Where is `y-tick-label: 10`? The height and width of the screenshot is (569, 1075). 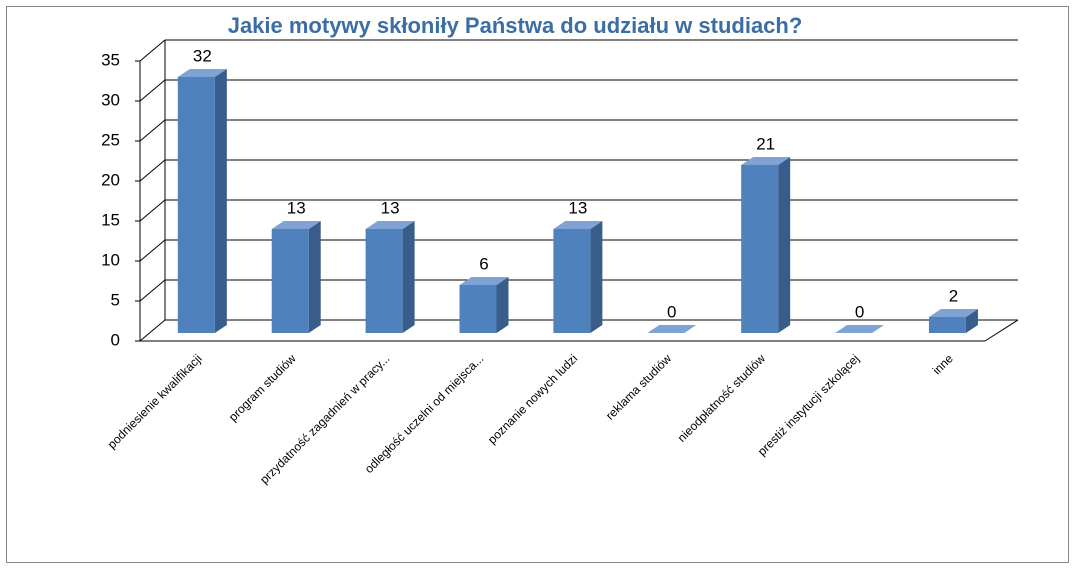 y-tick-label: 10 is located at coordinates (110, 259).